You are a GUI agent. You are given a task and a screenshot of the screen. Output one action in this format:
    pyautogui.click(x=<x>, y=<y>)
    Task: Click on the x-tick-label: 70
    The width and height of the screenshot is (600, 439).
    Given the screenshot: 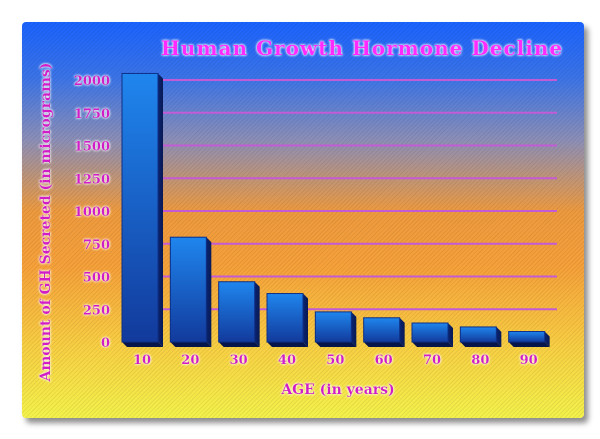 What is the action you would take?
    pyautogui.click(x=432, y=360)
    